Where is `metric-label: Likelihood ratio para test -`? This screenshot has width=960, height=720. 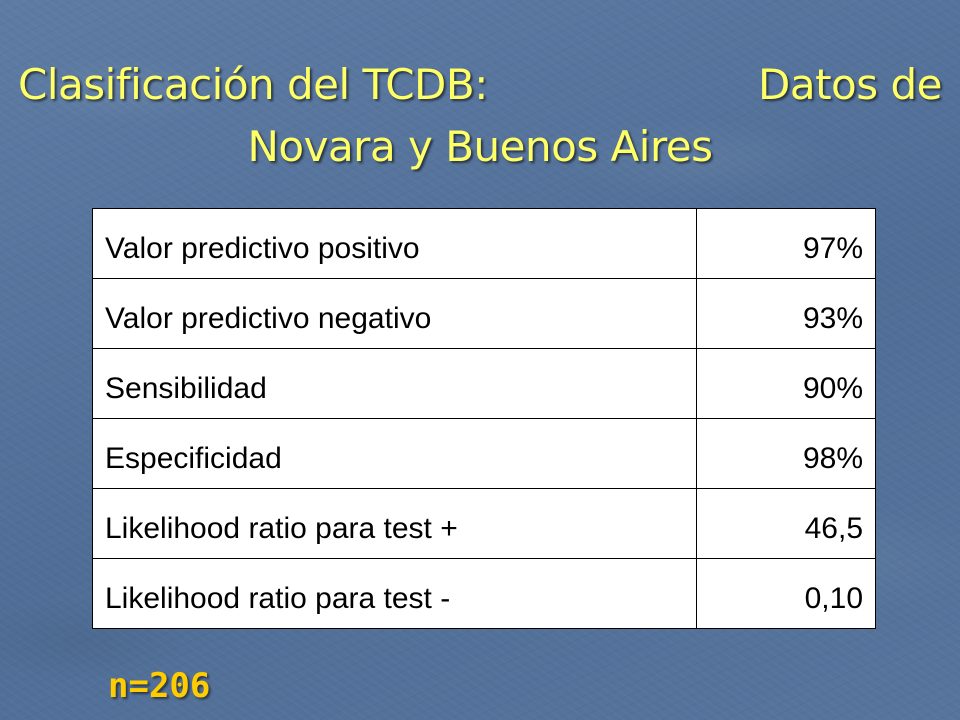
metric-label: Likelihood ratio para test - is located at coordinates (394, 593).